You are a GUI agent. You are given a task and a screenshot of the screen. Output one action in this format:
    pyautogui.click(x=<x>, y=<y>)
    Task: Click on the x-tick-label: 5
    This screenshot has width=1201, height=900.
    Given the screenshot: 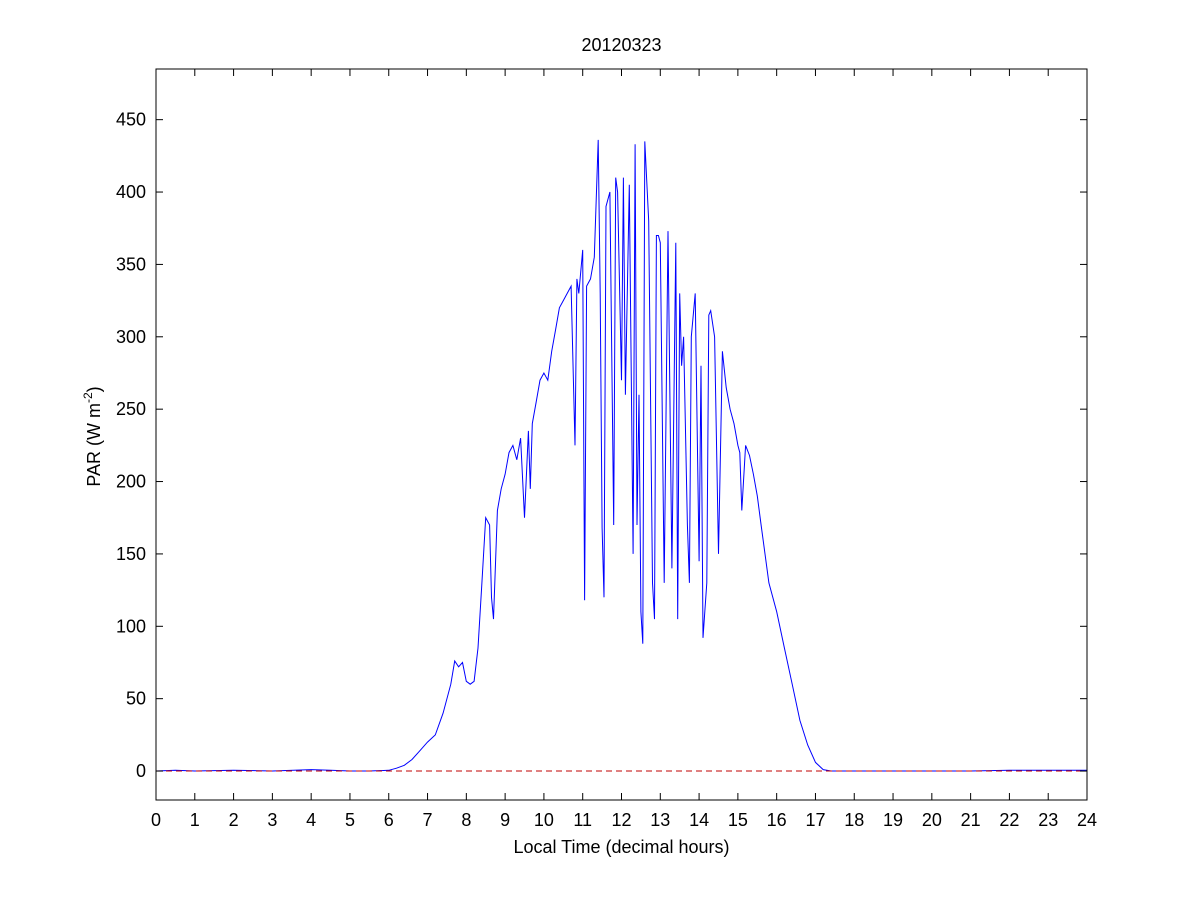 What is the action you would take?
    pyautogui.click(x=350, y=820)
    